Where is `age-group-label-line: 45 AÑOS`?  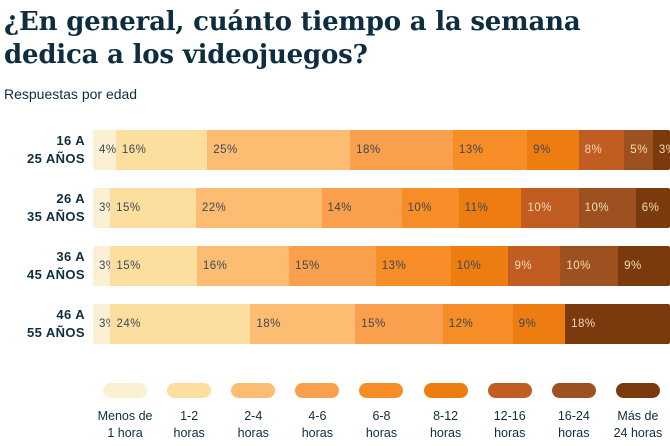
age-group-label-line: 45 AÑOS is located at coordinates (56, 274).